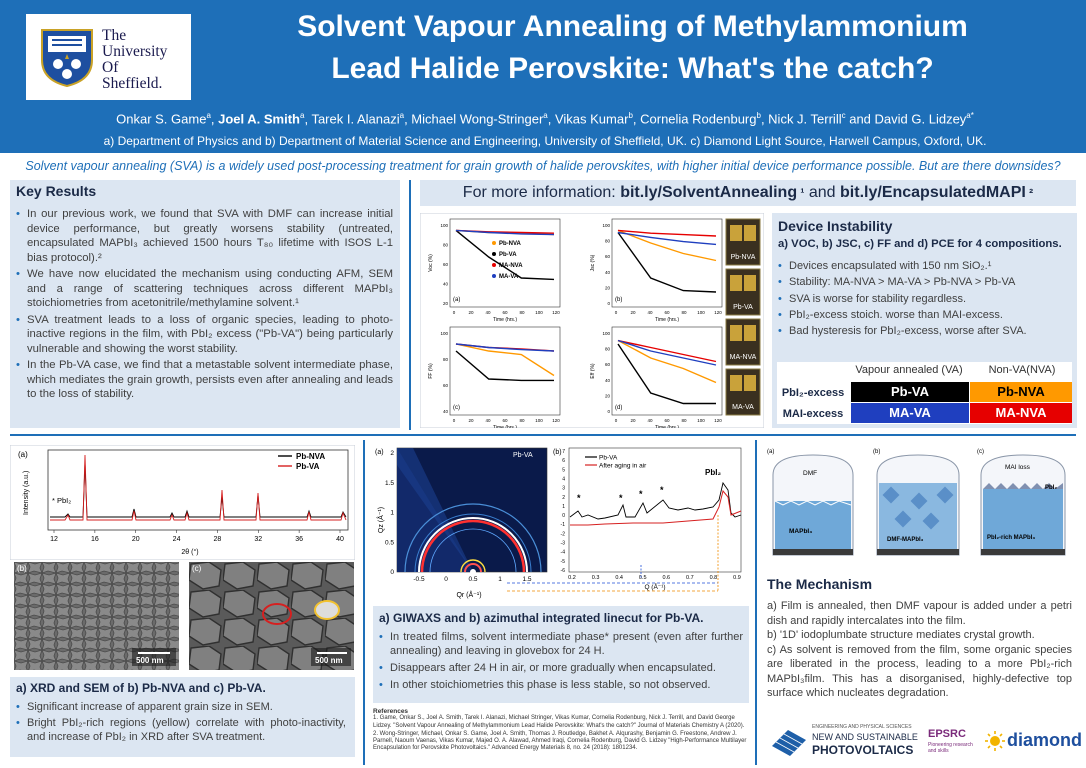 The width and height of the screenshot is (1086, 768). I want to click on tick-label: -1, so click(563, 525).